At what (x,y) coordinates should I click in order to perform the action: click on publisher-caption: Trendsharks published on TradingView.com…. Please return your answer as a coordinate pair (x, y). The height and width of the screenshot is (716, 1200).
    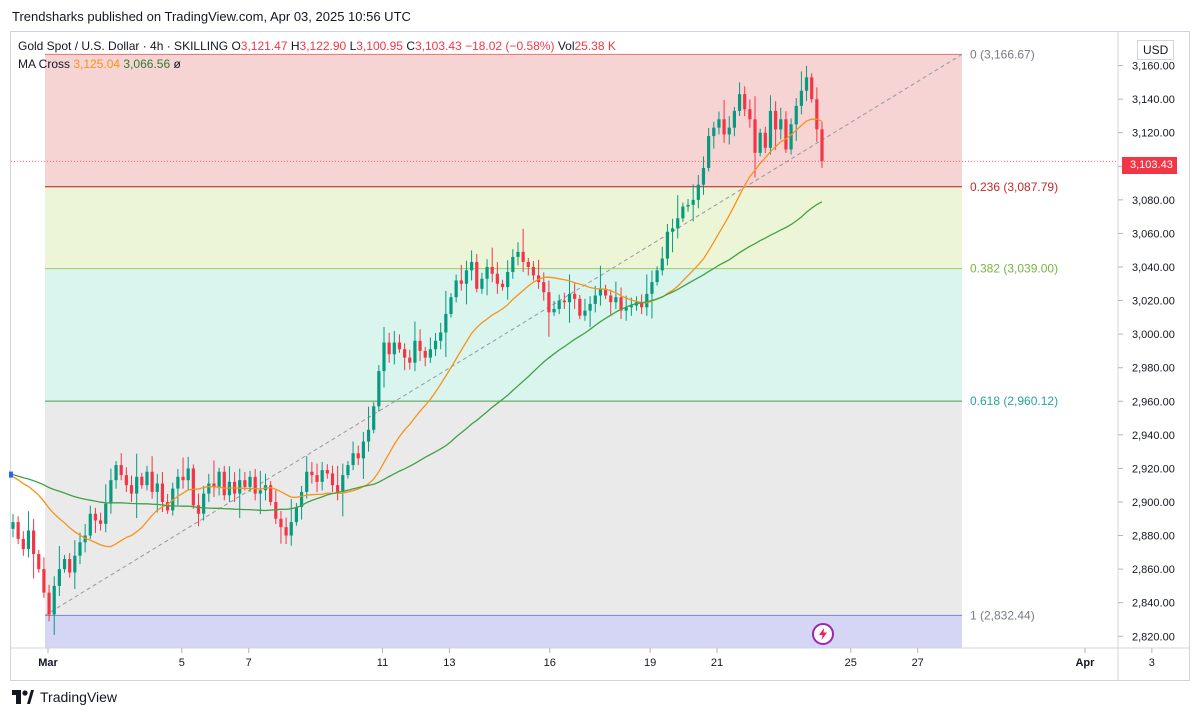
    Looking at the image, I should click on (211, 16).